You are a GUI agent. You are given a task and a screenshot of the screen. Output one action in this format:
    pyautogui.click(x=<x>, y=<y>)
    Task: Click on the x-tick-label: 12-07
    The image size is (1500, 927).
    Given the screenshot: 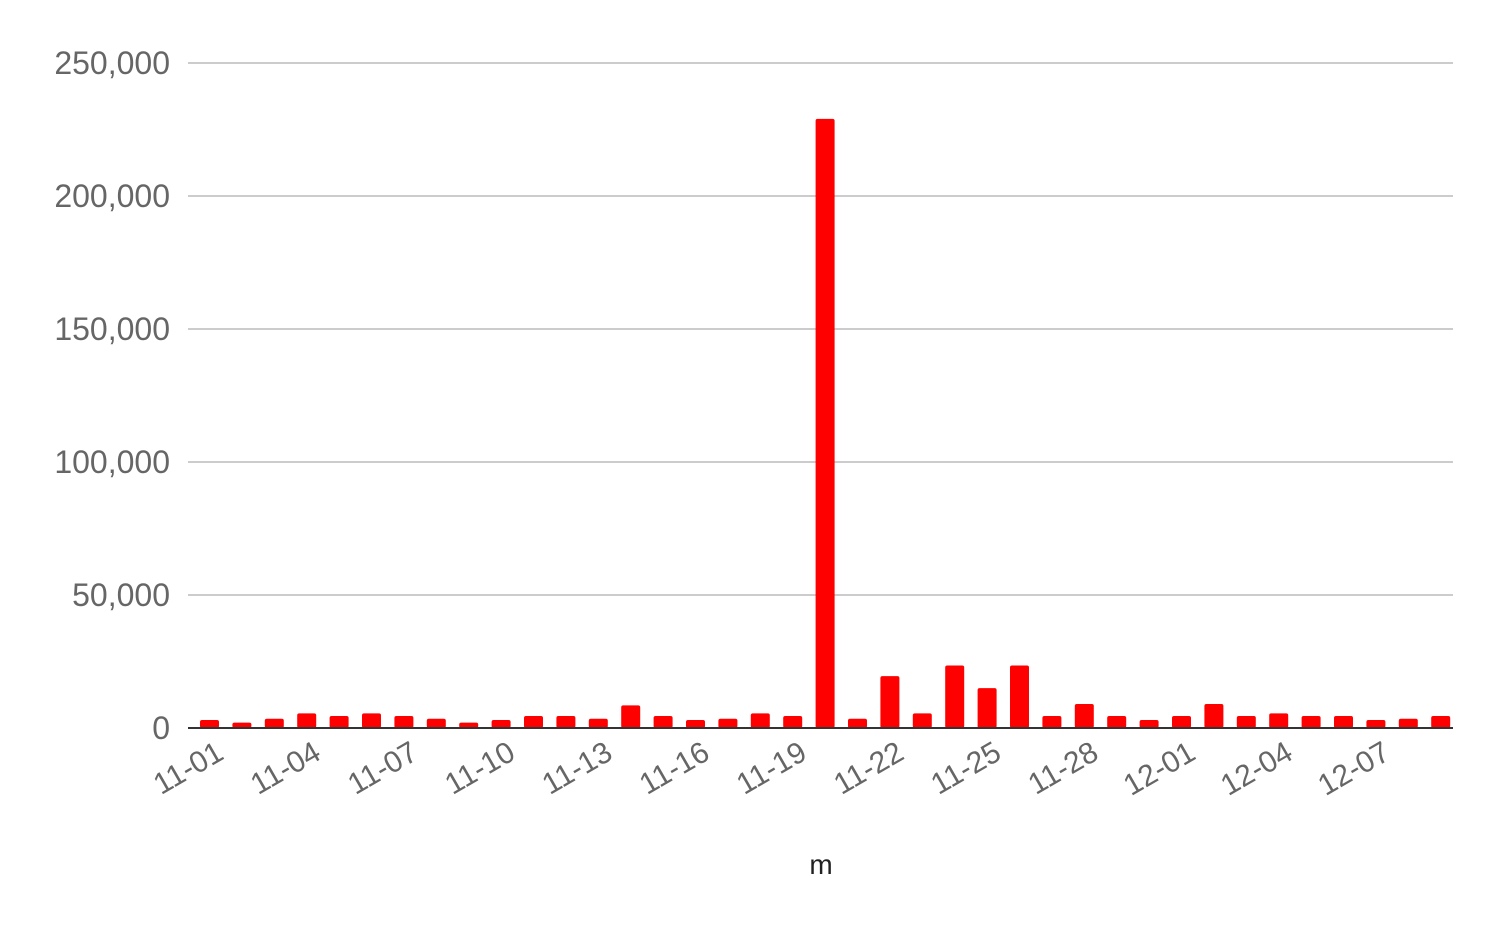 What is the action you would take?
    pyautogui.click(x=1353, y=768)
    